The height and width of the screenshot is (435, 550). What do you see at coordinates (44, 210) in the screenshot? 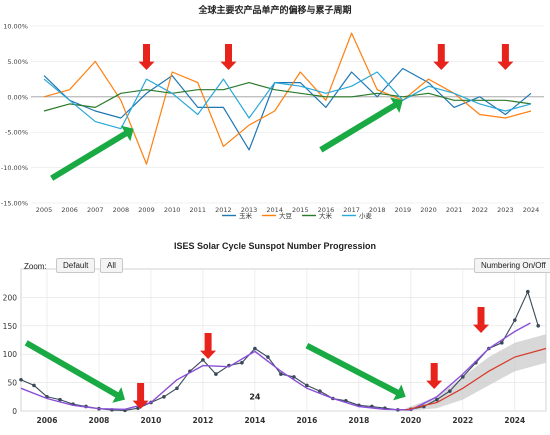
I see `x-tick-label: 2005` at bounding box center [44, 210].